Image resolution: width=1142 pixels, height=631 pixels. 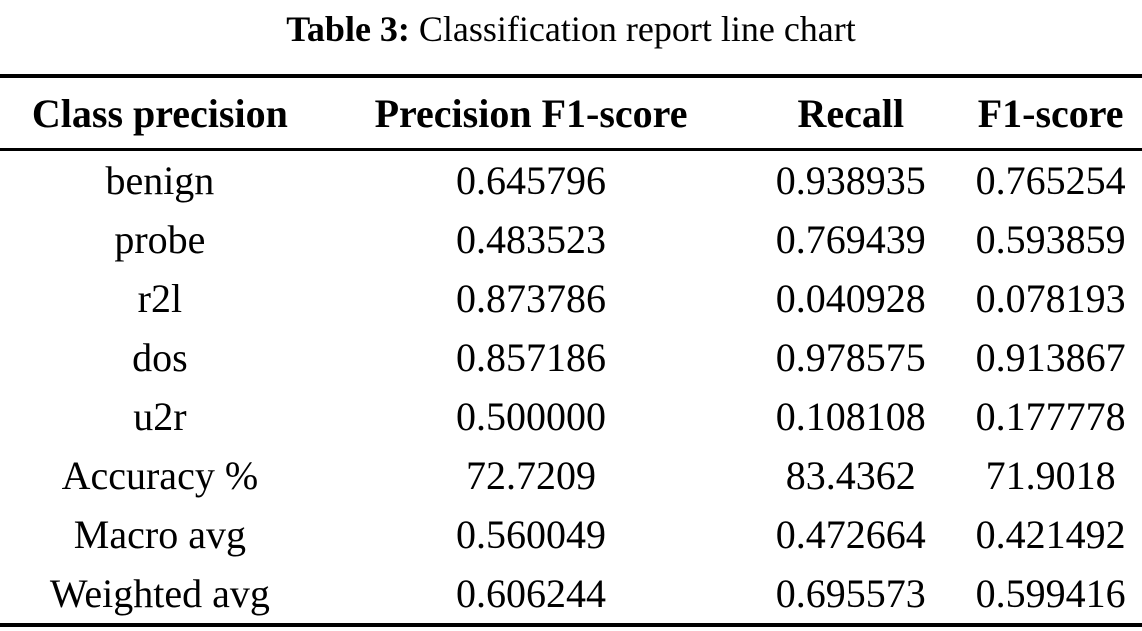 I want to click on table-row: Weighted avg 0.606244 0.695573 0.599416, so click(x=571, y=594).